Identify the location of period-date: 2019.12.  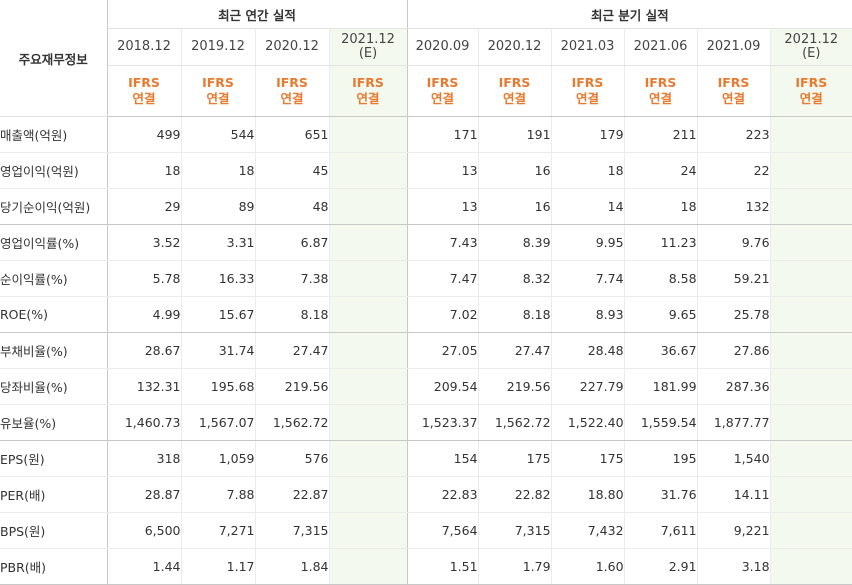
(218, 46).